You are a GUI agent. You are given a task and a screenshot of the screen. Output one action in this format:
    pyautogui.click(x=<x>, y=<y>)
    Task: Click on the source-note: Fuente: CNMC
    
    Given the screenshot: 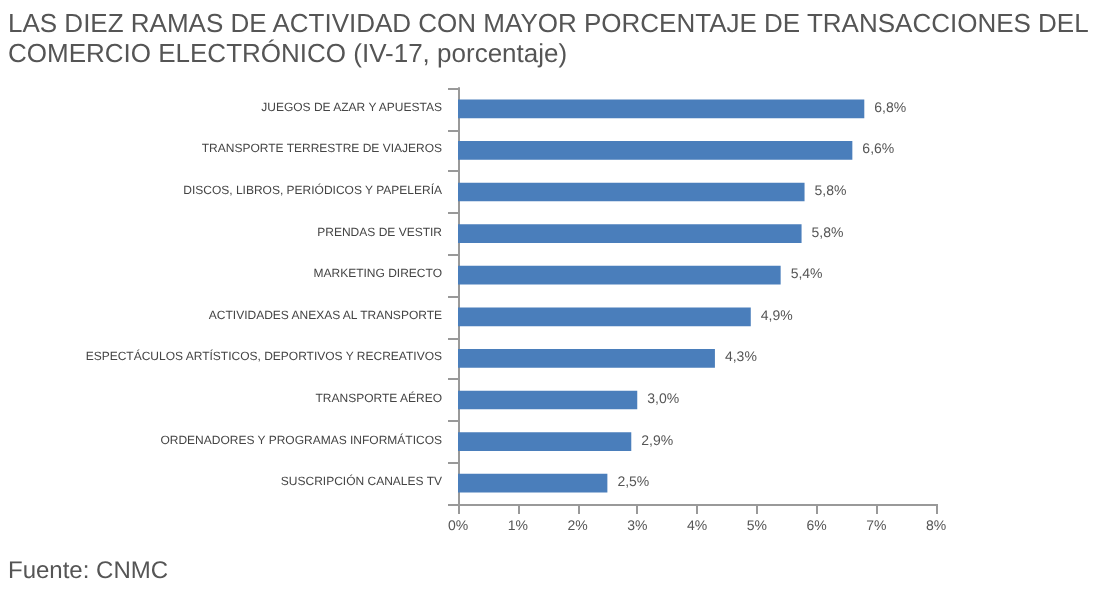 What is the action you would take?
    pyautogui.click(x=88, y=570)
    